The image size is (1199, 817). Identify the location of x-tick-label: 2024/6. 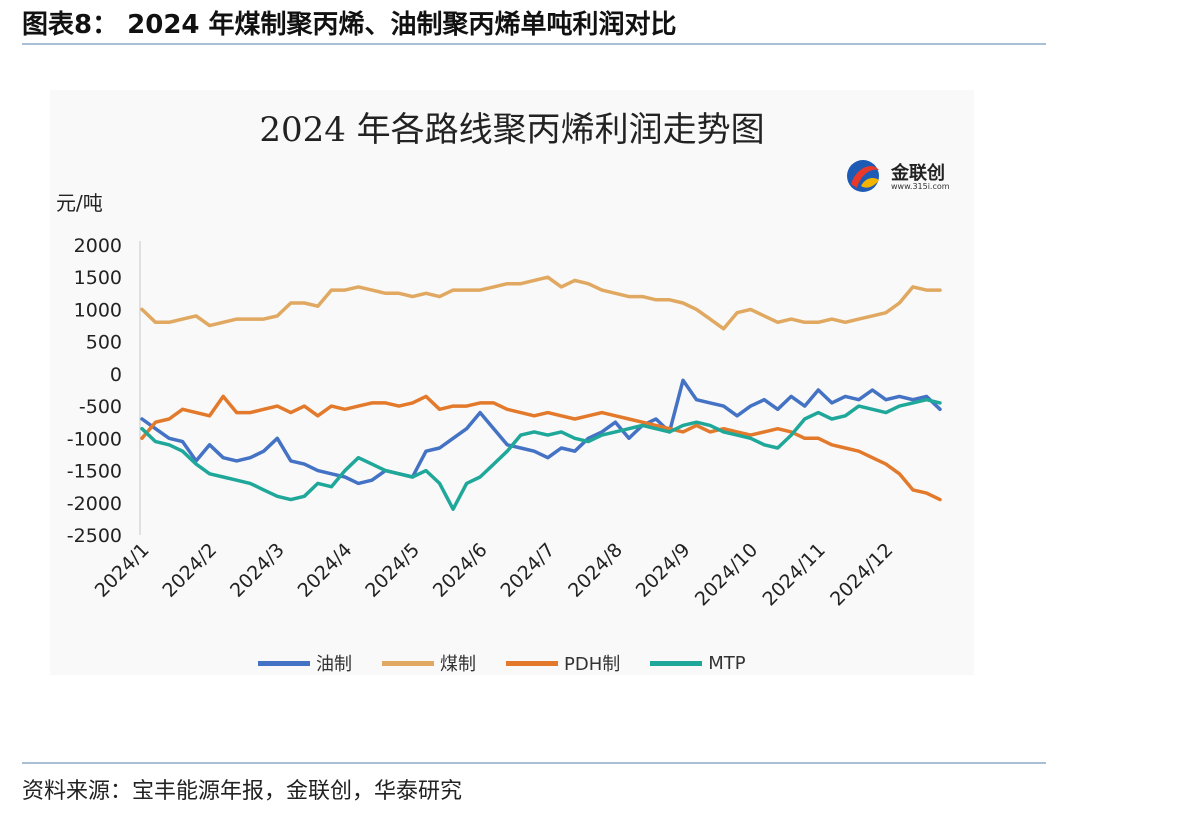
(460, 570).